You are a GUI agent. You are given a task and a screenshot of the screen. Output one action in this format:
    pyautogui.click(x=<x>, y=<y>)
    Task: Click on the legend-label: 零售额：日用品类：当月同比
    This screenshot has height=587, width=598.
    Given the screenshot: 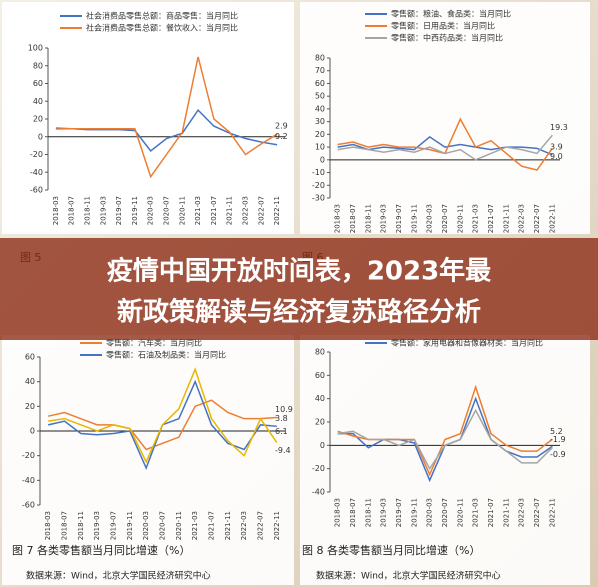 What is the action you would take?
    pyautogui.click(x=443, y=26)
    